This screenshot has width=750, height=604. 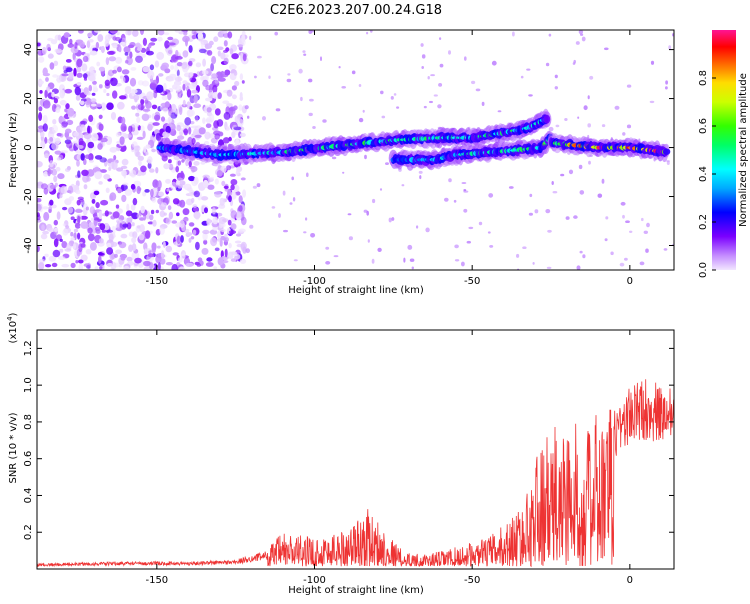 I want to click on snr-y-tick-label: 0.8, so click(x=28, y=422).